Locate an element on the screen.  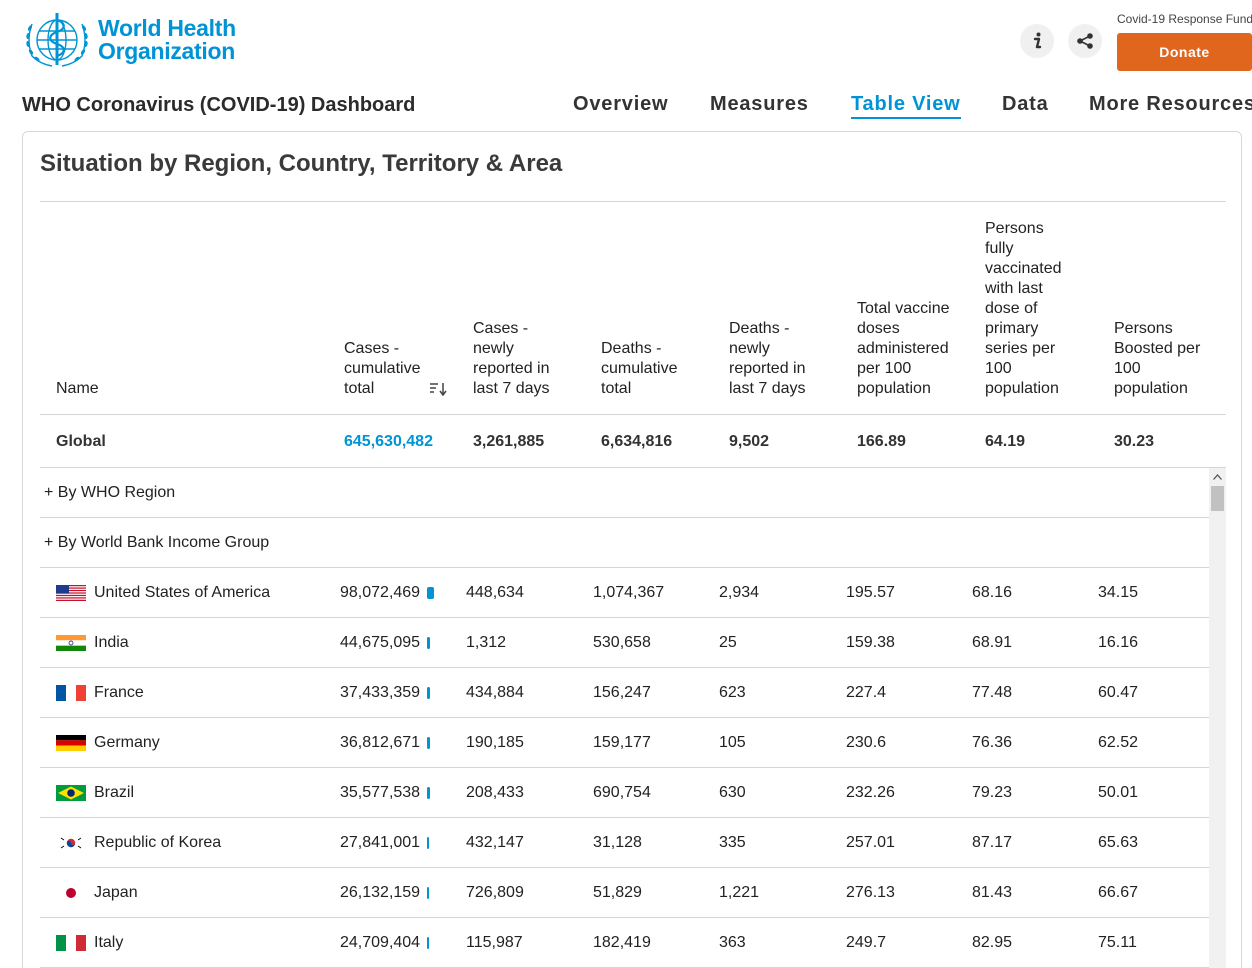
cell-boosted: 60.47 is located at coordinates (1118, 692).